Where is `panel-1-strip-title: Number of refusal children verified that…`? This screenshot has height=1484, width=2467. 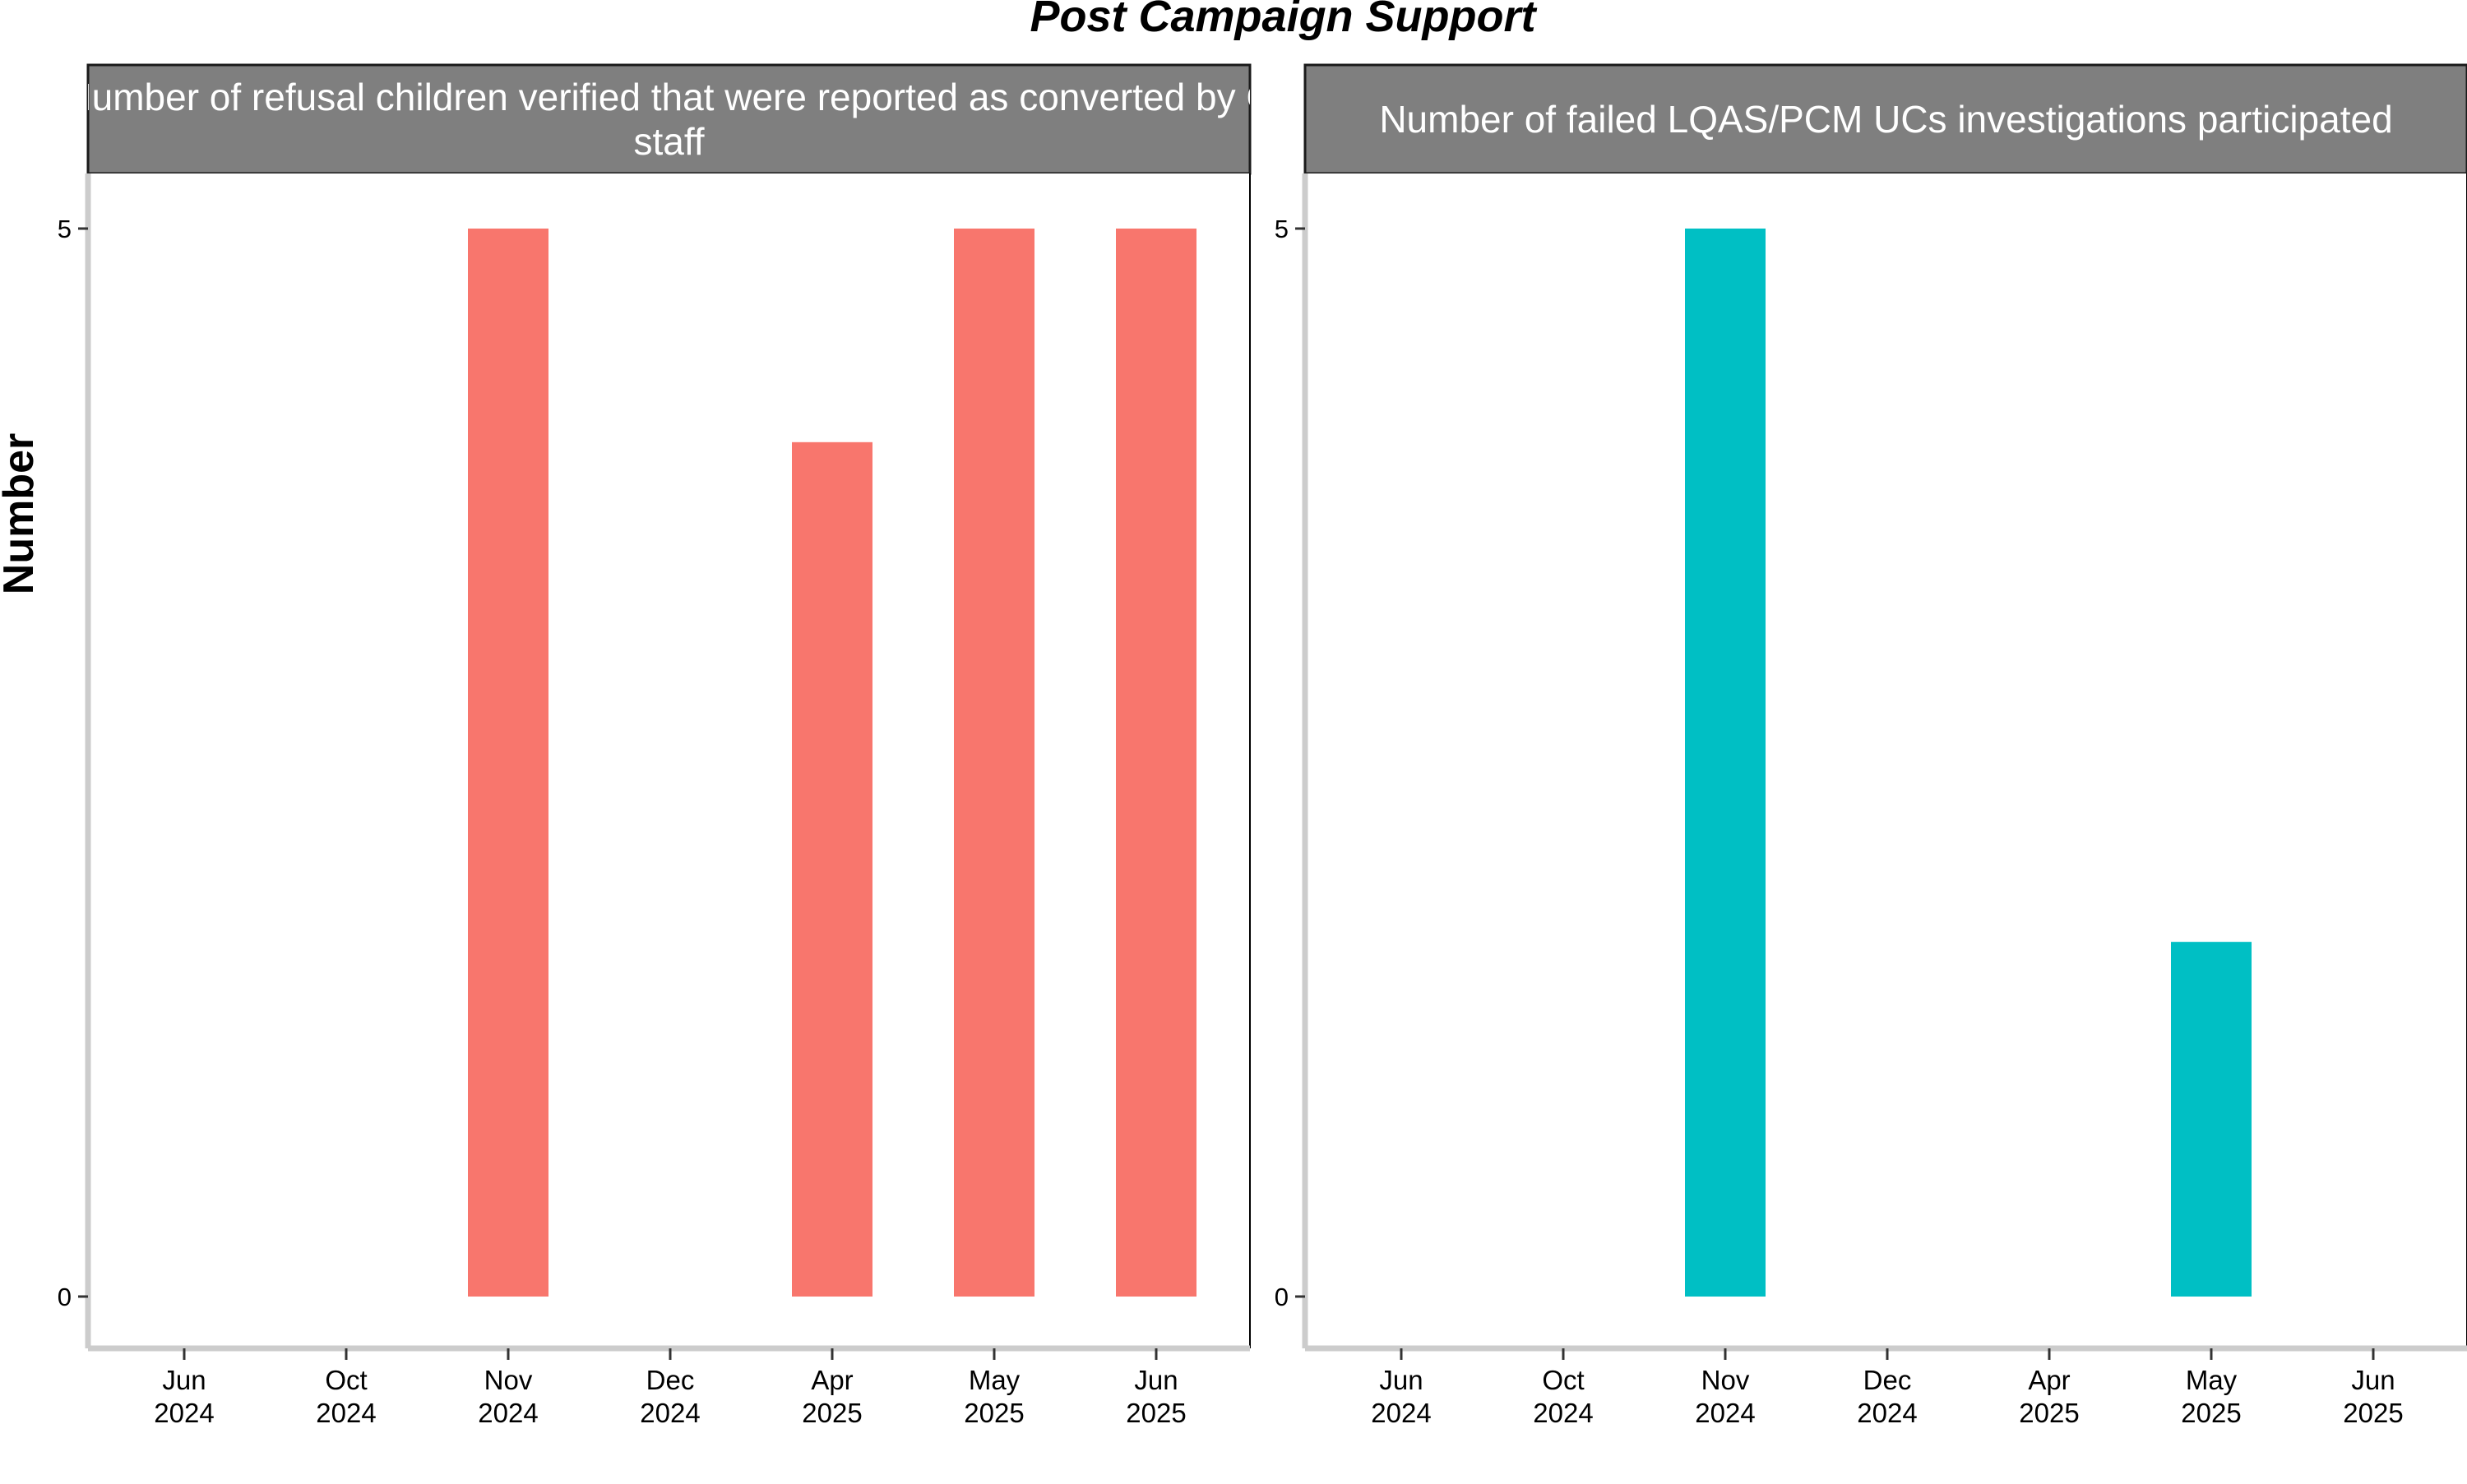
panel-1-strip-title: Number of refusal children verified that… is located at coordinates (669, 97).